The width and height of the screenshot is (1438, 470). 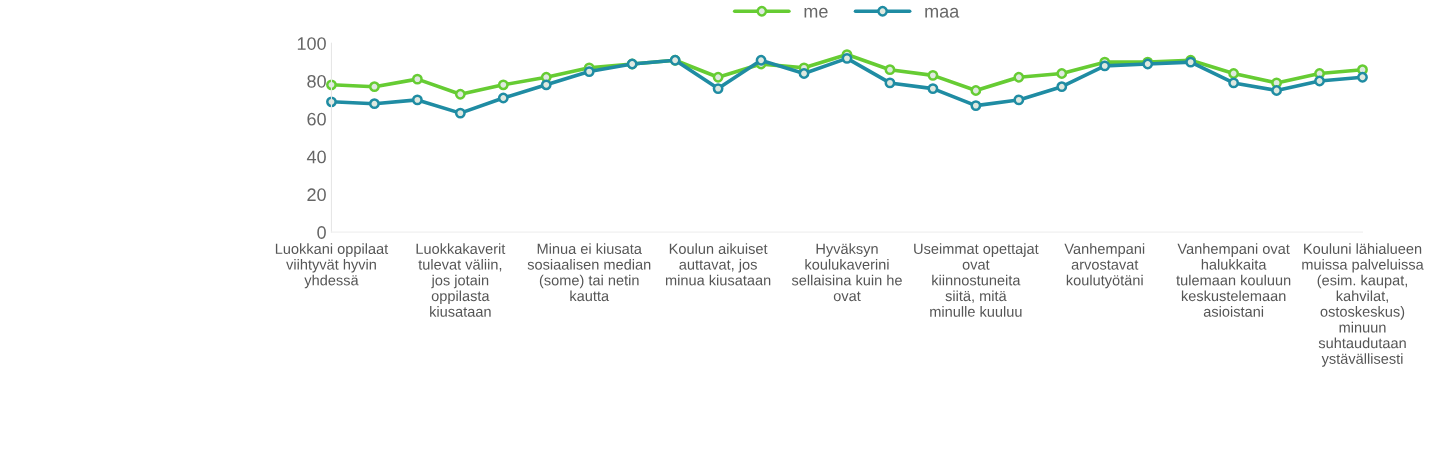 What do you see at coordinates (942, 12) in the screenshot?
I see `legend-label: maa` at bounding box center [942, 12].